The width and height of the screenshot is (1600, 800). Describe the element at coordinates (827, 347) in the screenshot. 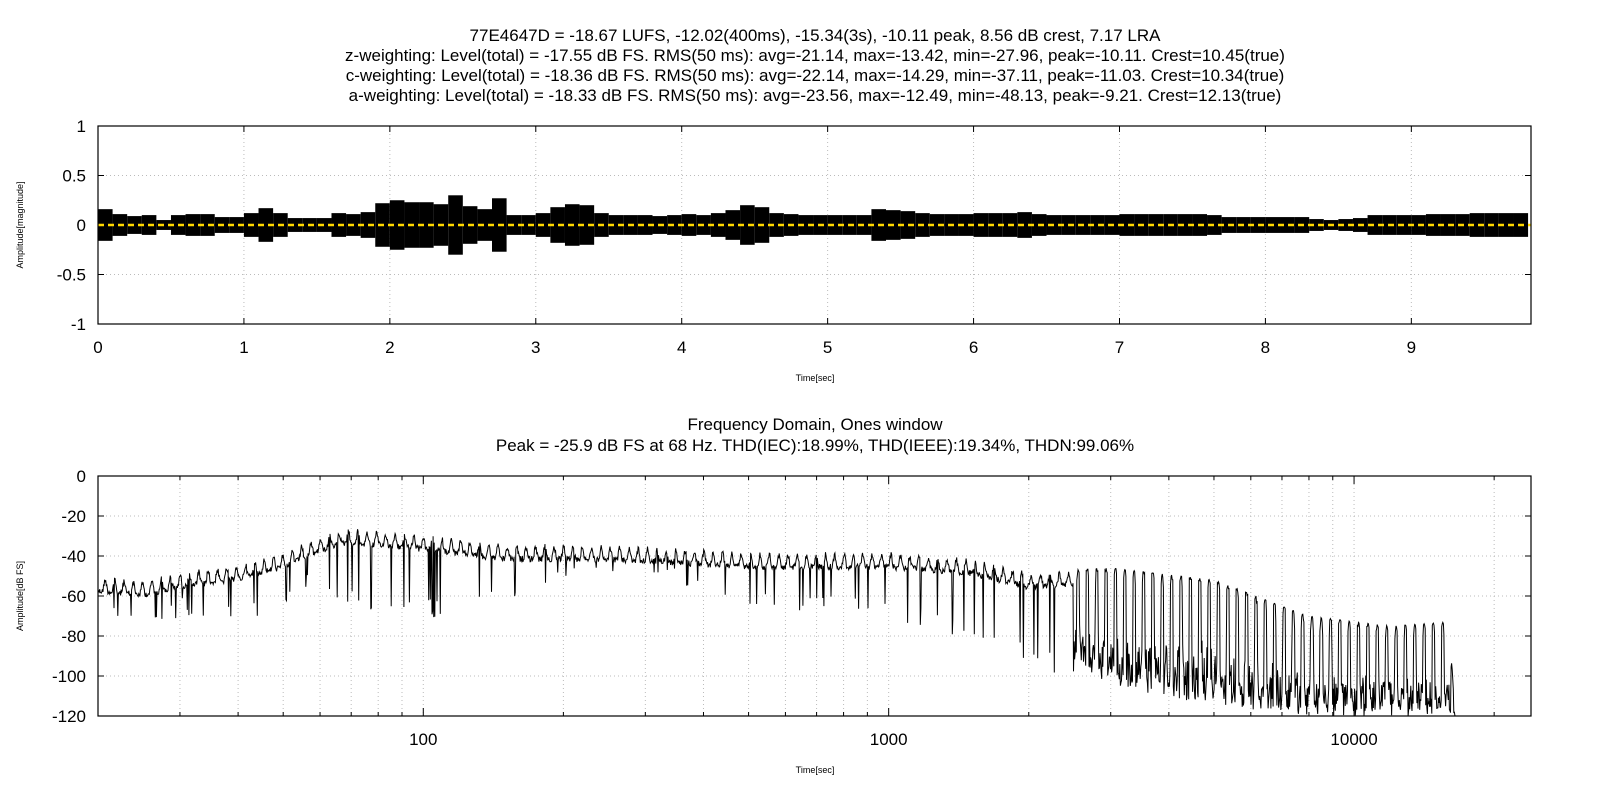

I see `x-tick-label: 5` at that location.